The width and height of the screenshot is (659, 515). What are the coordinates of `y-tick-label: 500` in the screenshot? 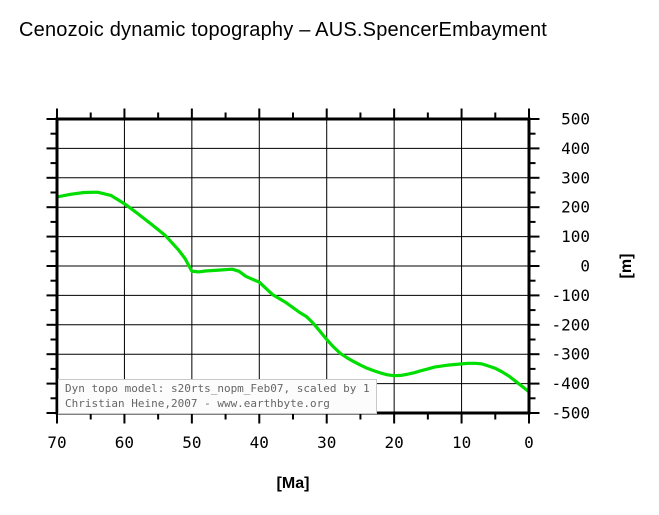 It's located at (575, 119).